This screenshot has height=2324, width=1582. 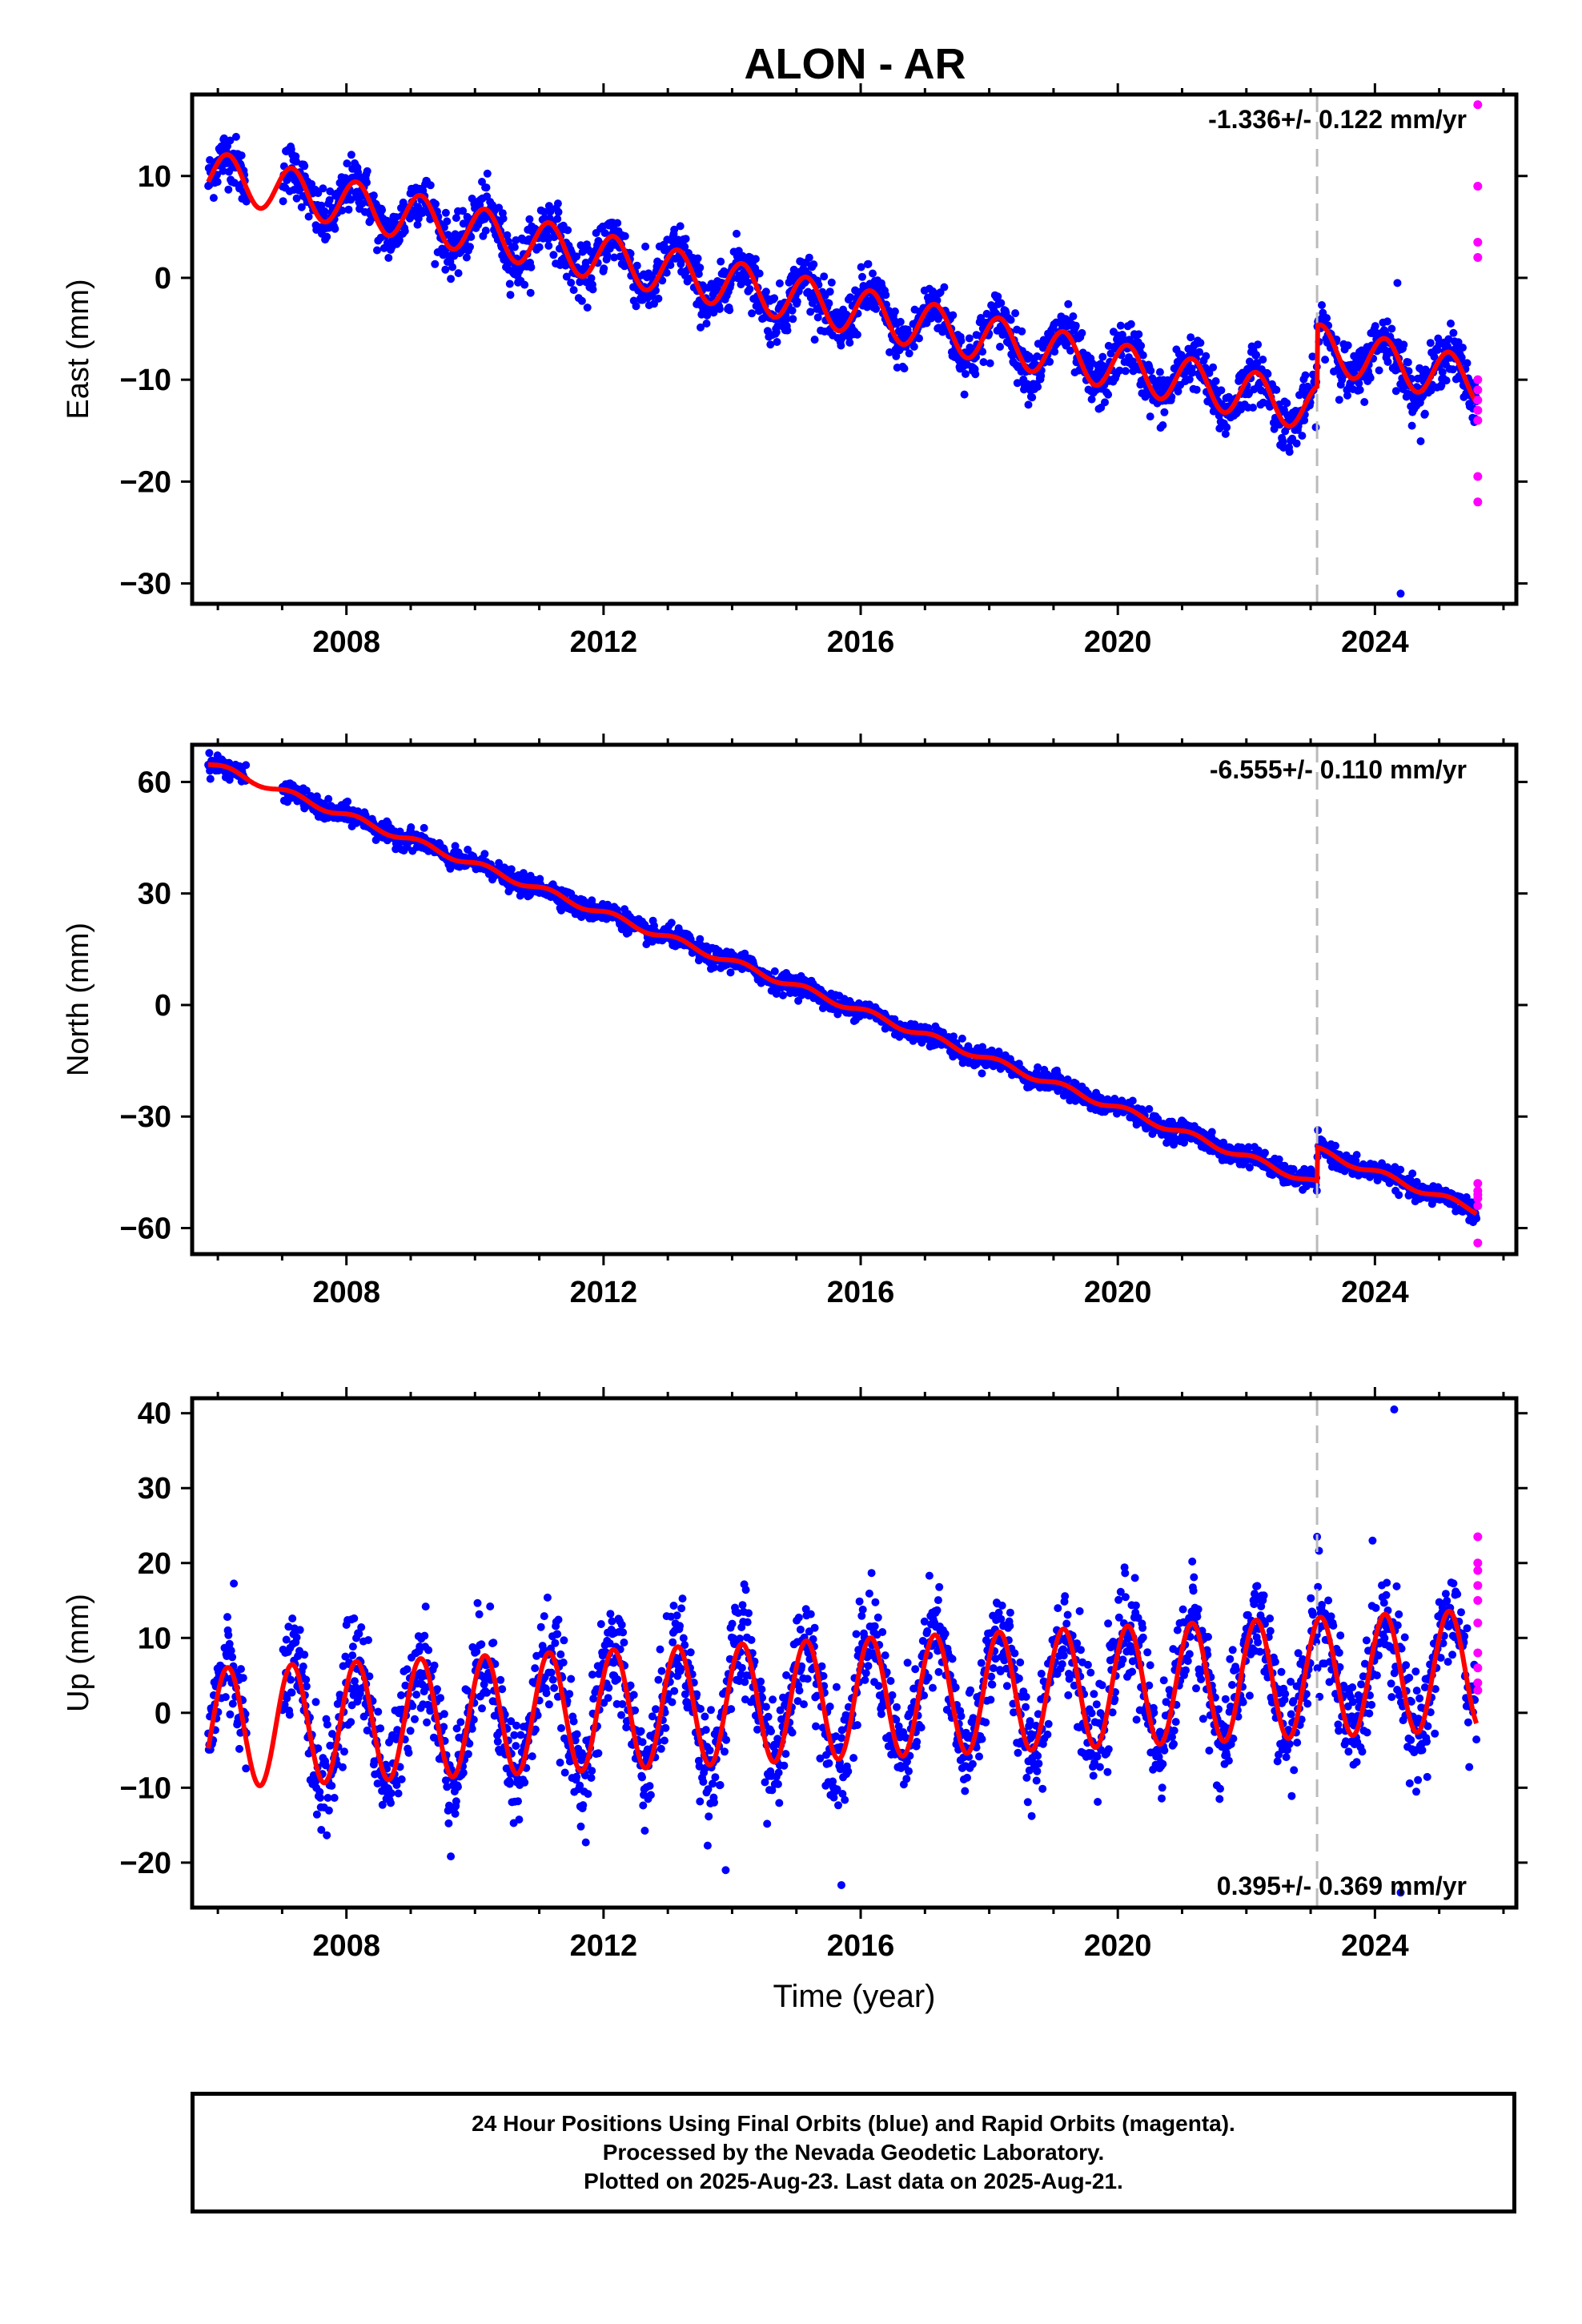 I want to click on north-x-tick-label: 2016, so click(x=861, y=1292).